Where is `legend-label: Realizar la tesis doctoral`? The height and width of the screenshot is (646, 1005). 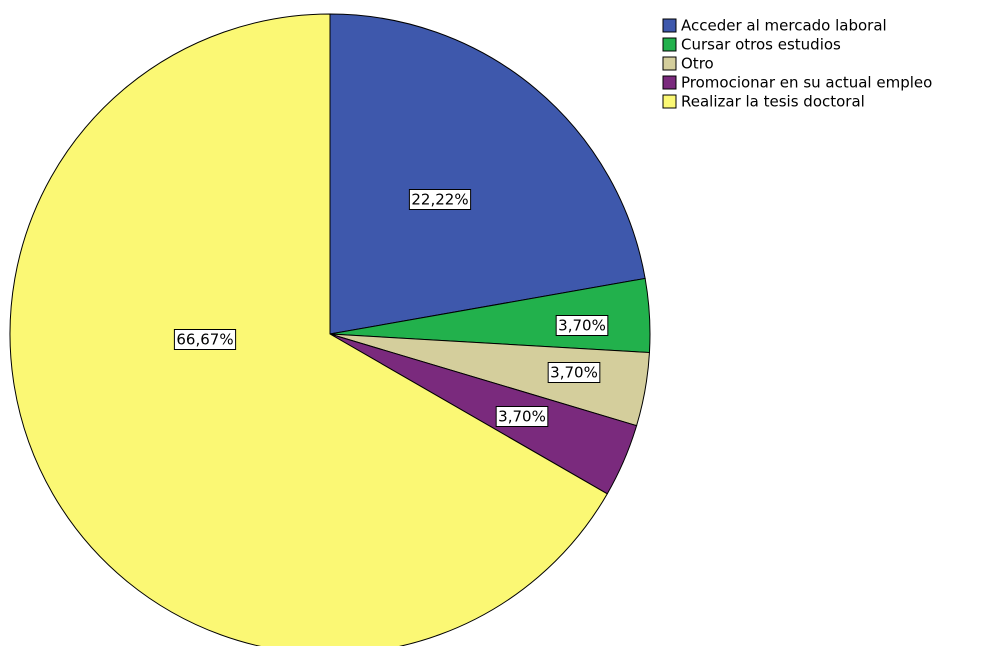
legend-label: Realizar la tesis doctoral is located at coordinates (773, 102).